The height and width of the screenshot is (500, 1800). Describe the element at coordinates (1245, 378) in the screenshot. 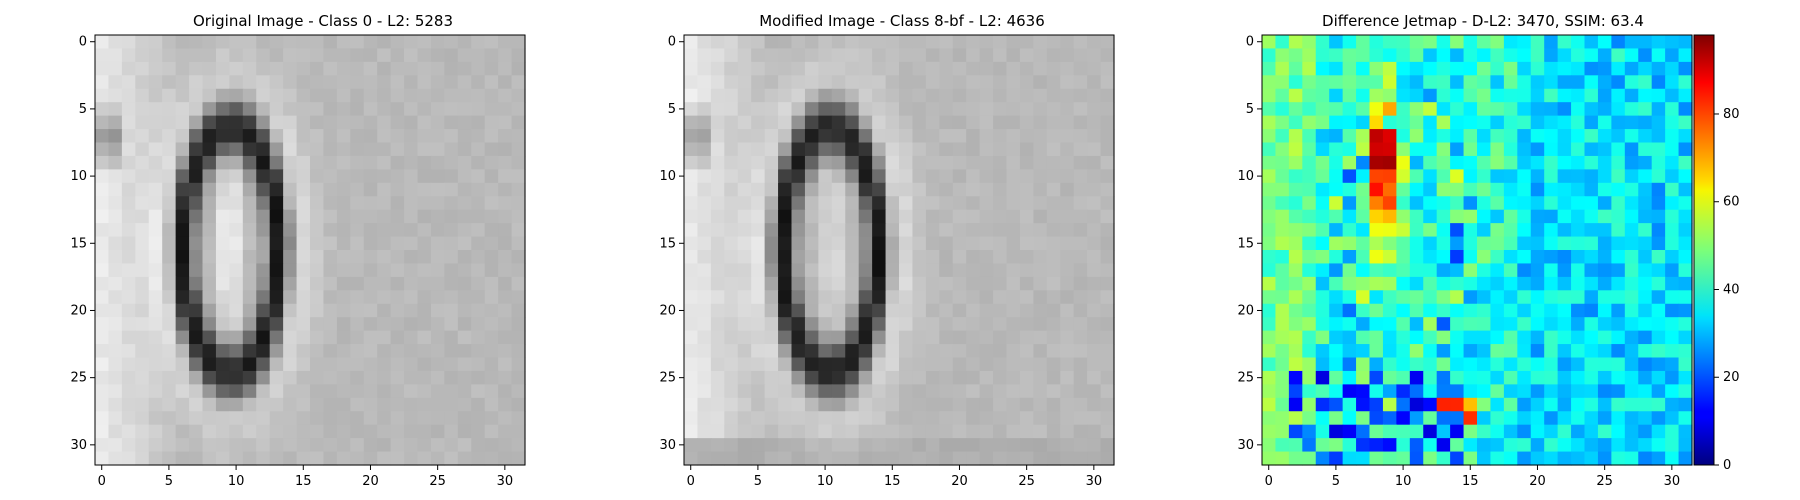

I see `y-tick-label: 25` at that location.